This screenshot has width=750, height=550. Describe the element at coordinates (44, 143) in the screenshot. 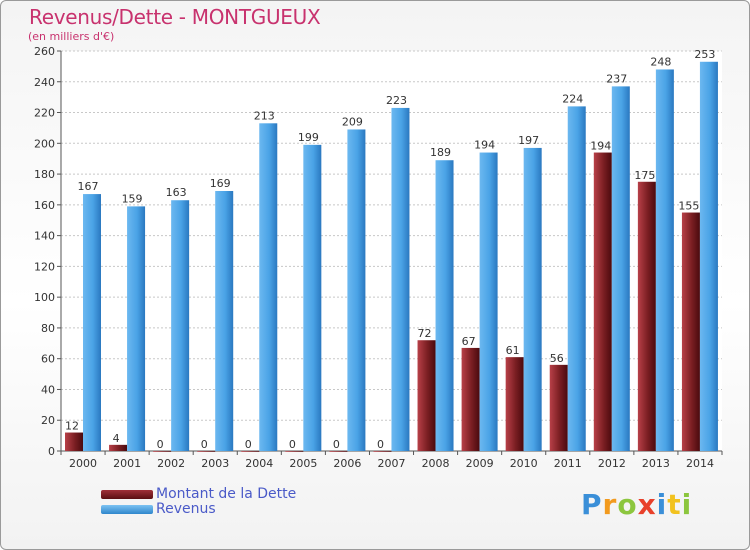

I see `y-tick-label: 200` at that location.